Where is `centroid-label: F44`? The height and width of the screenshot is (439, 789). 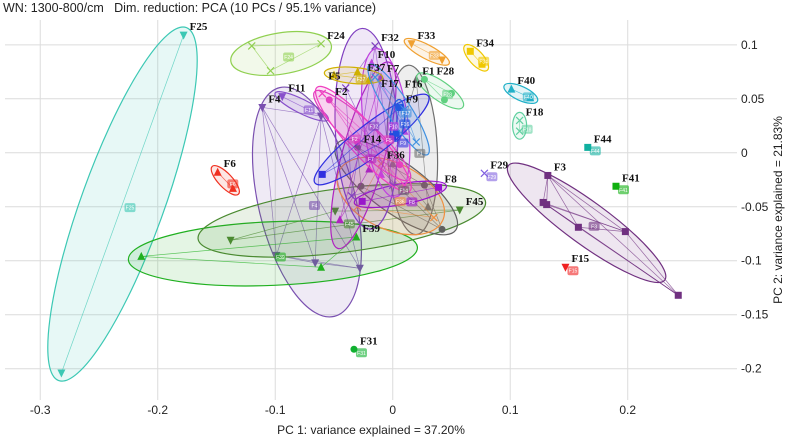 centroid-label: F44 is located at coordinates (595, 152).